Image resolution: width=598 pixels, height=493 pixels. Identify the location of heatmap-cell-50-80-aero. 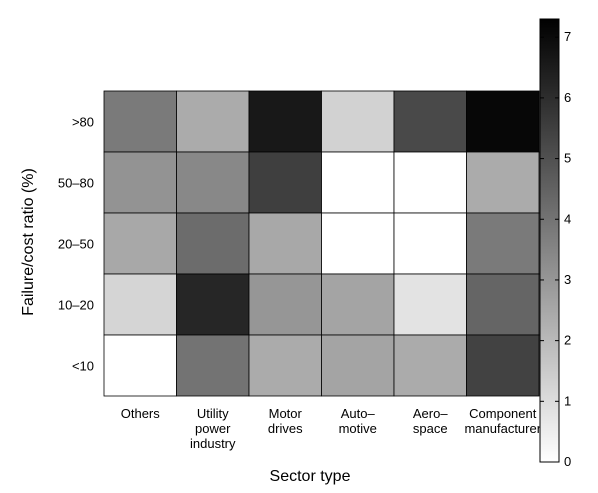
(430, 182).